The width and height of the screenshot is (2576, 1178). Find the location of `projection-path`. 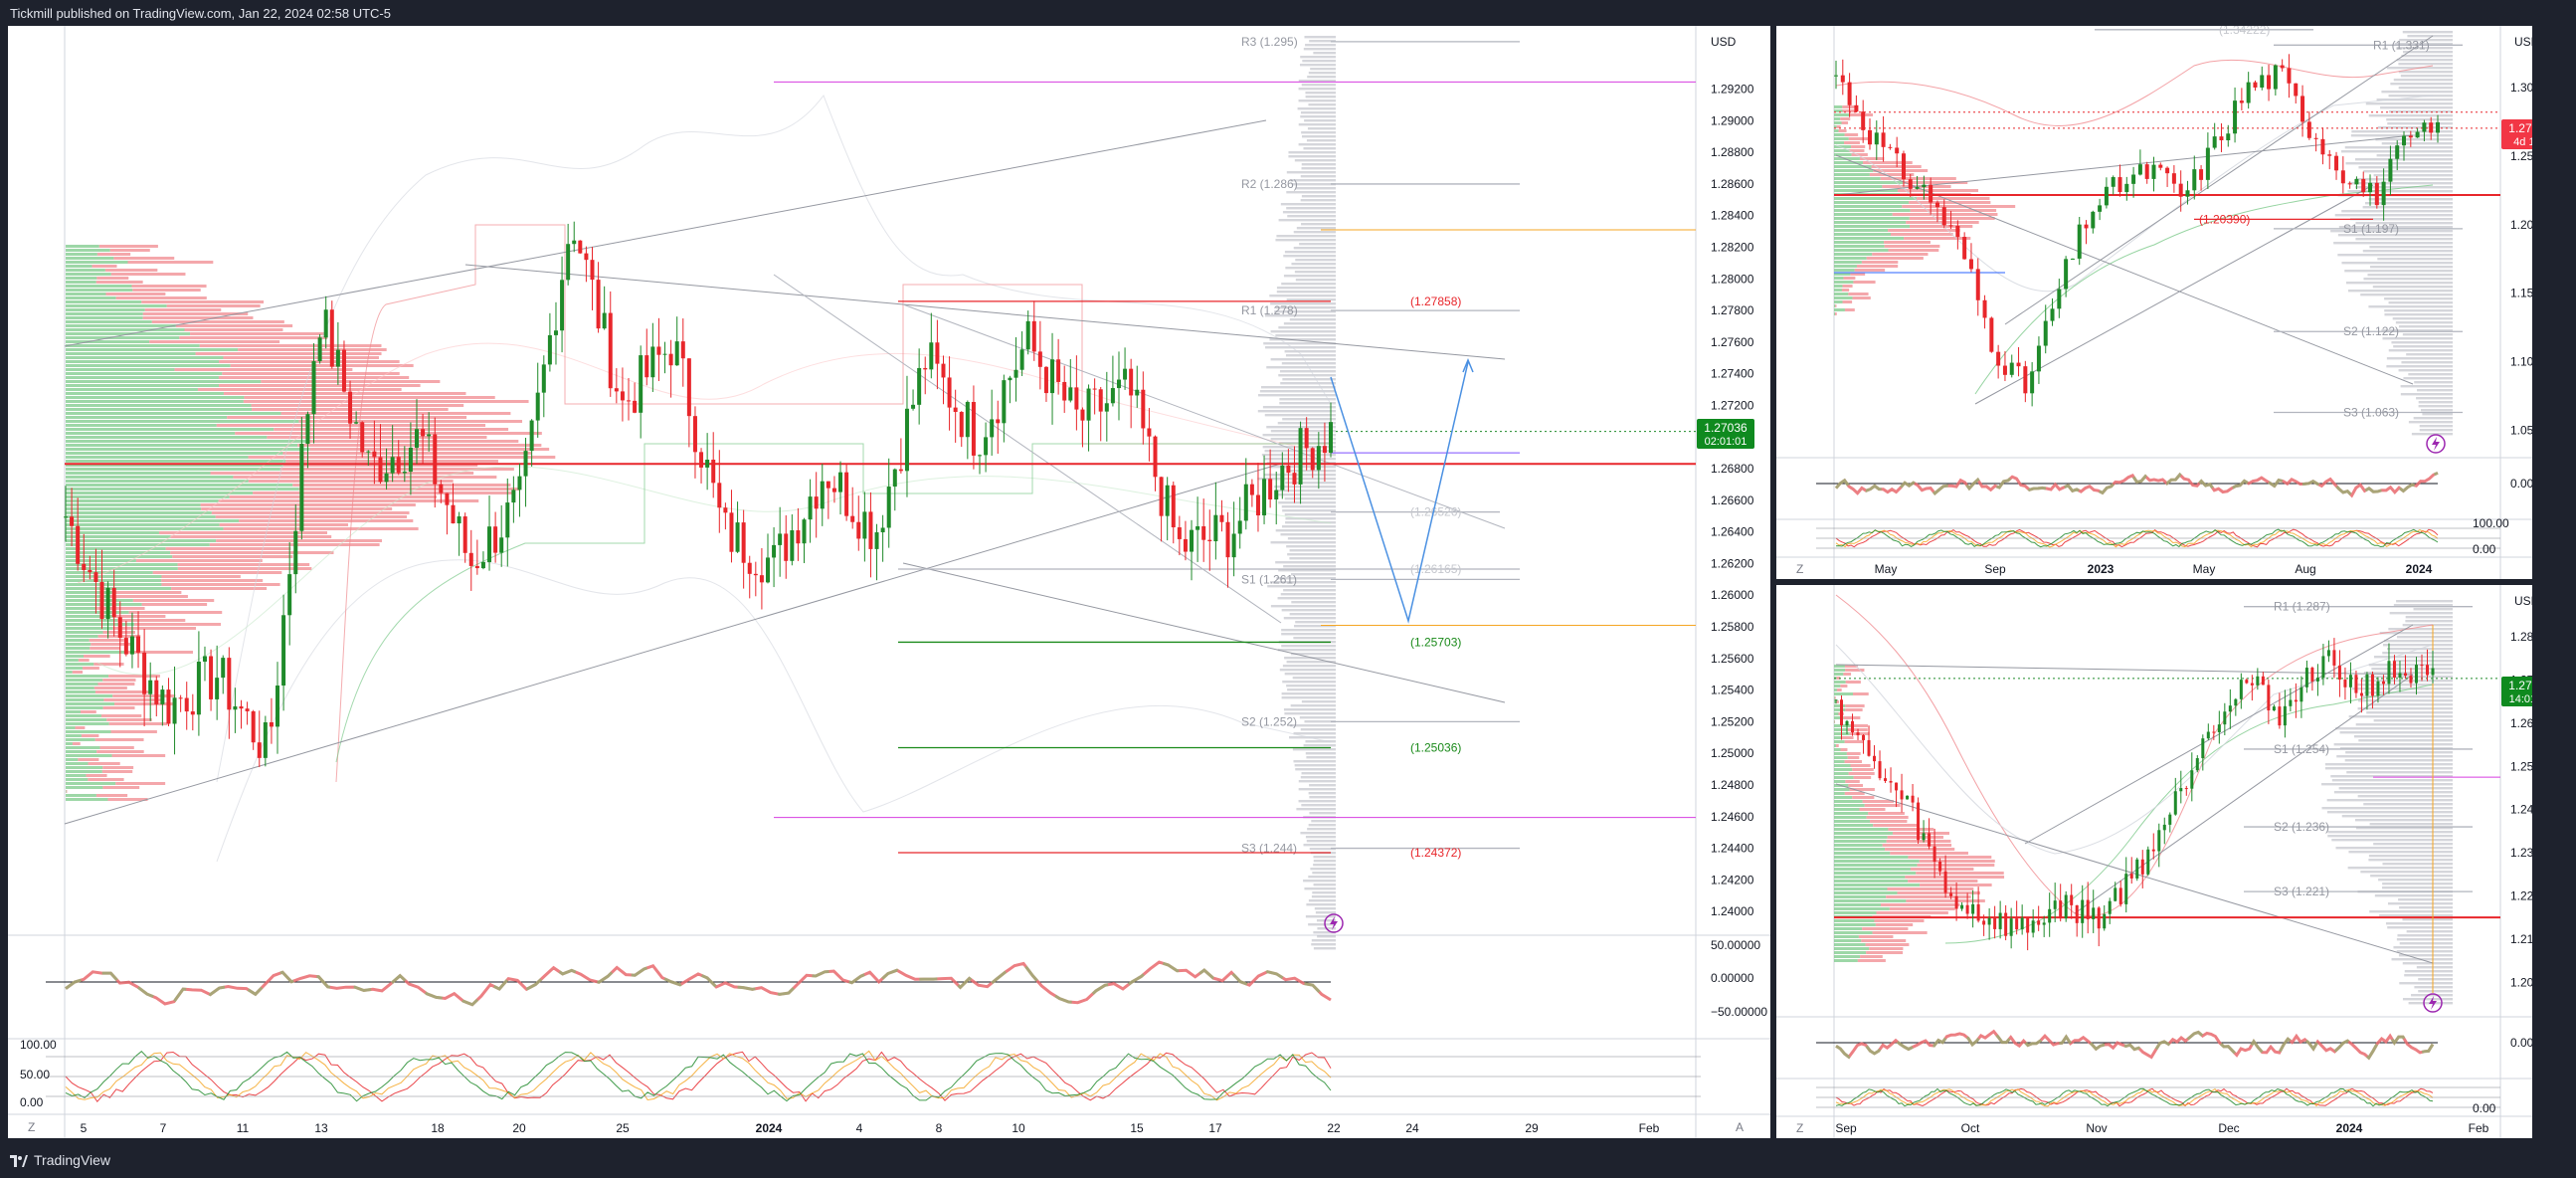

projection-path is located at coordinates (1399, 492).